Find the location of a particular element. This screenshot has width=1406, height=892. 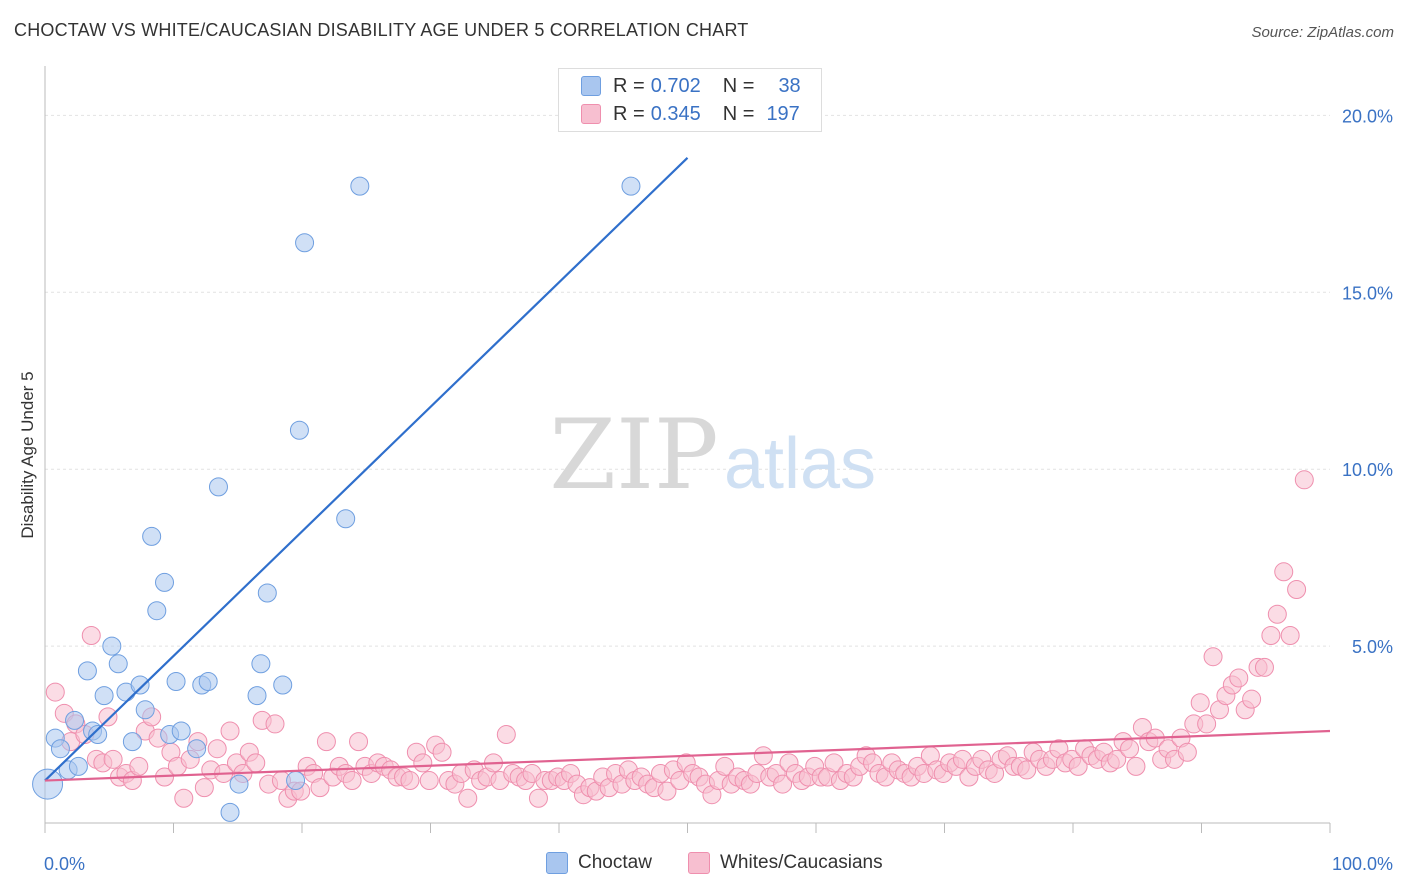

legend-row-choctaw: R = 0.702 N = 38 is located at coordinates (691, 86).